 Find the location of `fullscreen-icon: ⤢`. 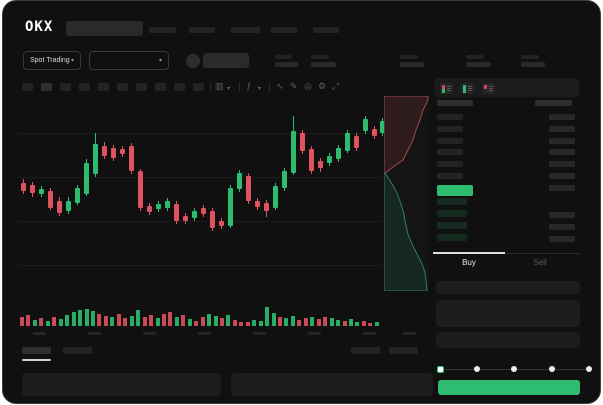

fullscreen-icon: ⤢ is located at coordinates (336, 86).